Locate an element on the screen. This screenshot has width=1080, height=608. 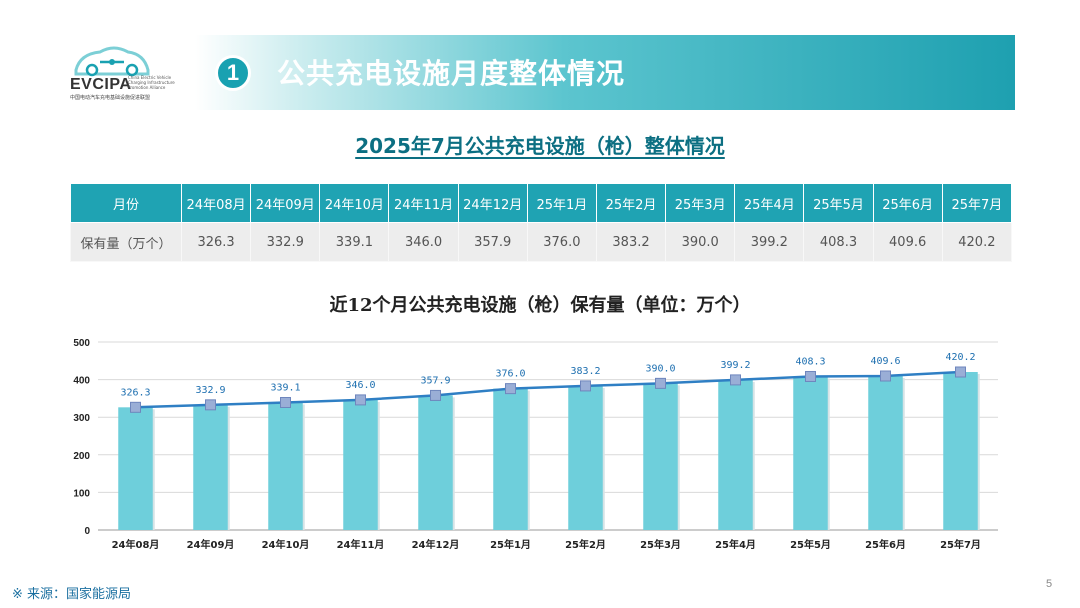
month-cell: 25年3月 is located at coordinates (700, 203).